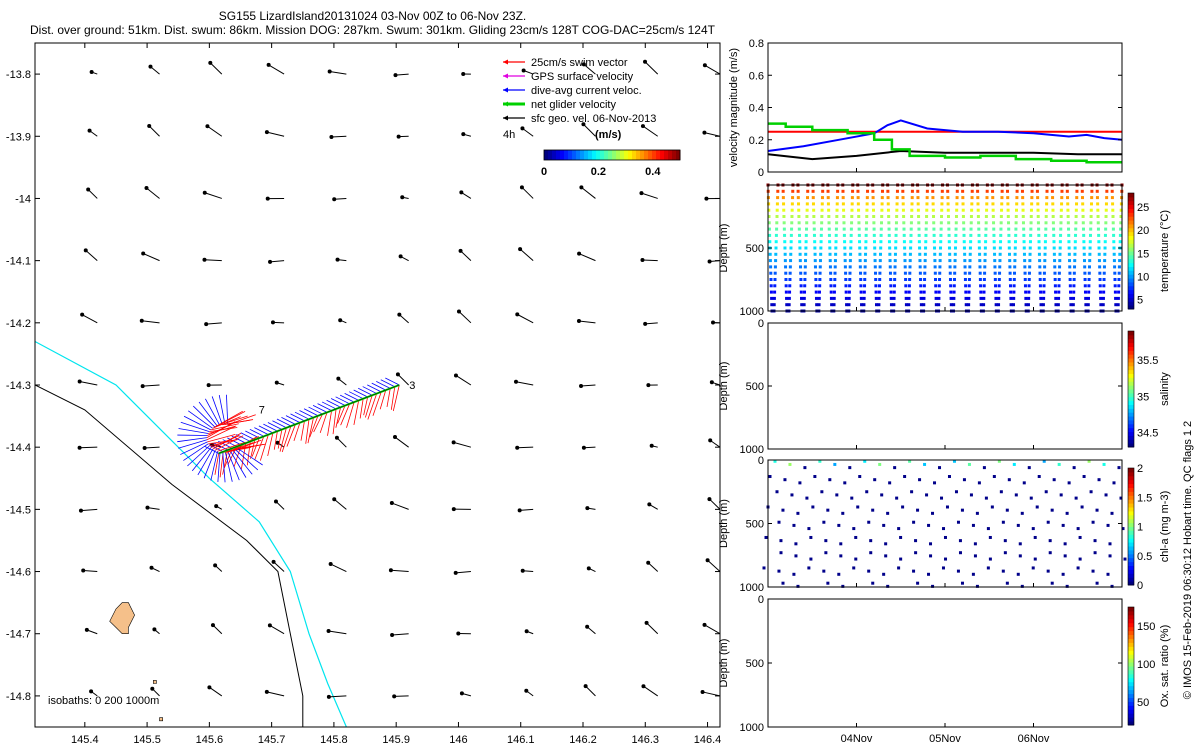  What do you see at coordinates (666, 155) in the screenshot?
I see `colorbar-segment` at bounding box center [666, 155].